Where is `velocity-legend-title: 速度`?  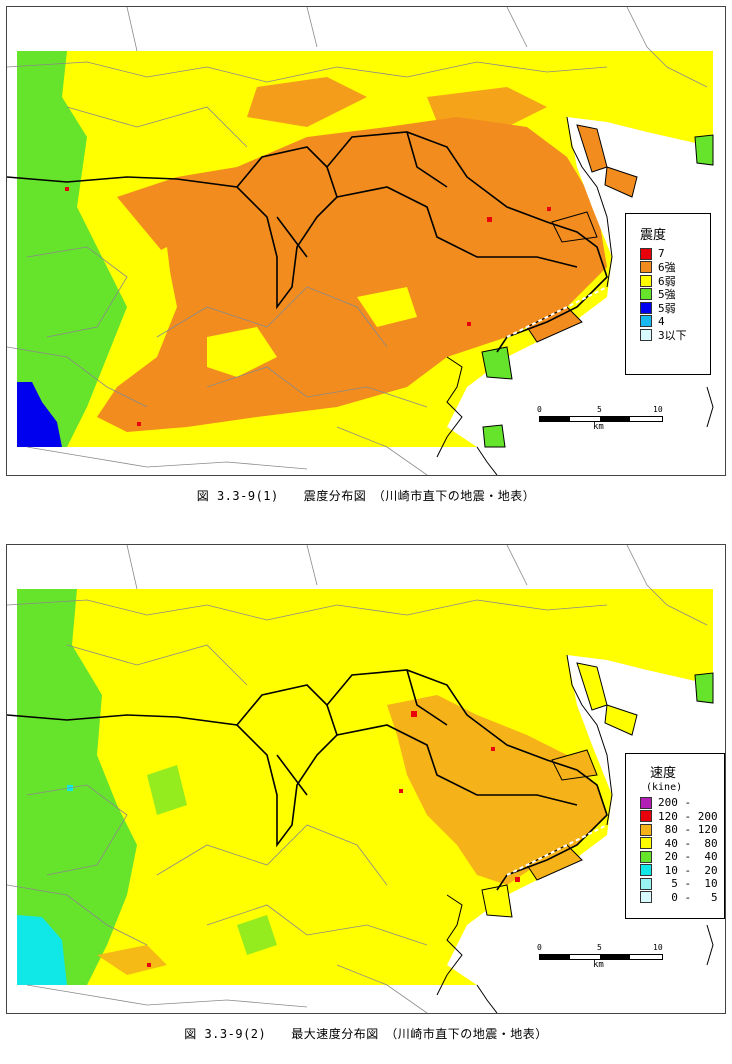 velocity-legend-title: 速度 is located at coordinates (663, 773).